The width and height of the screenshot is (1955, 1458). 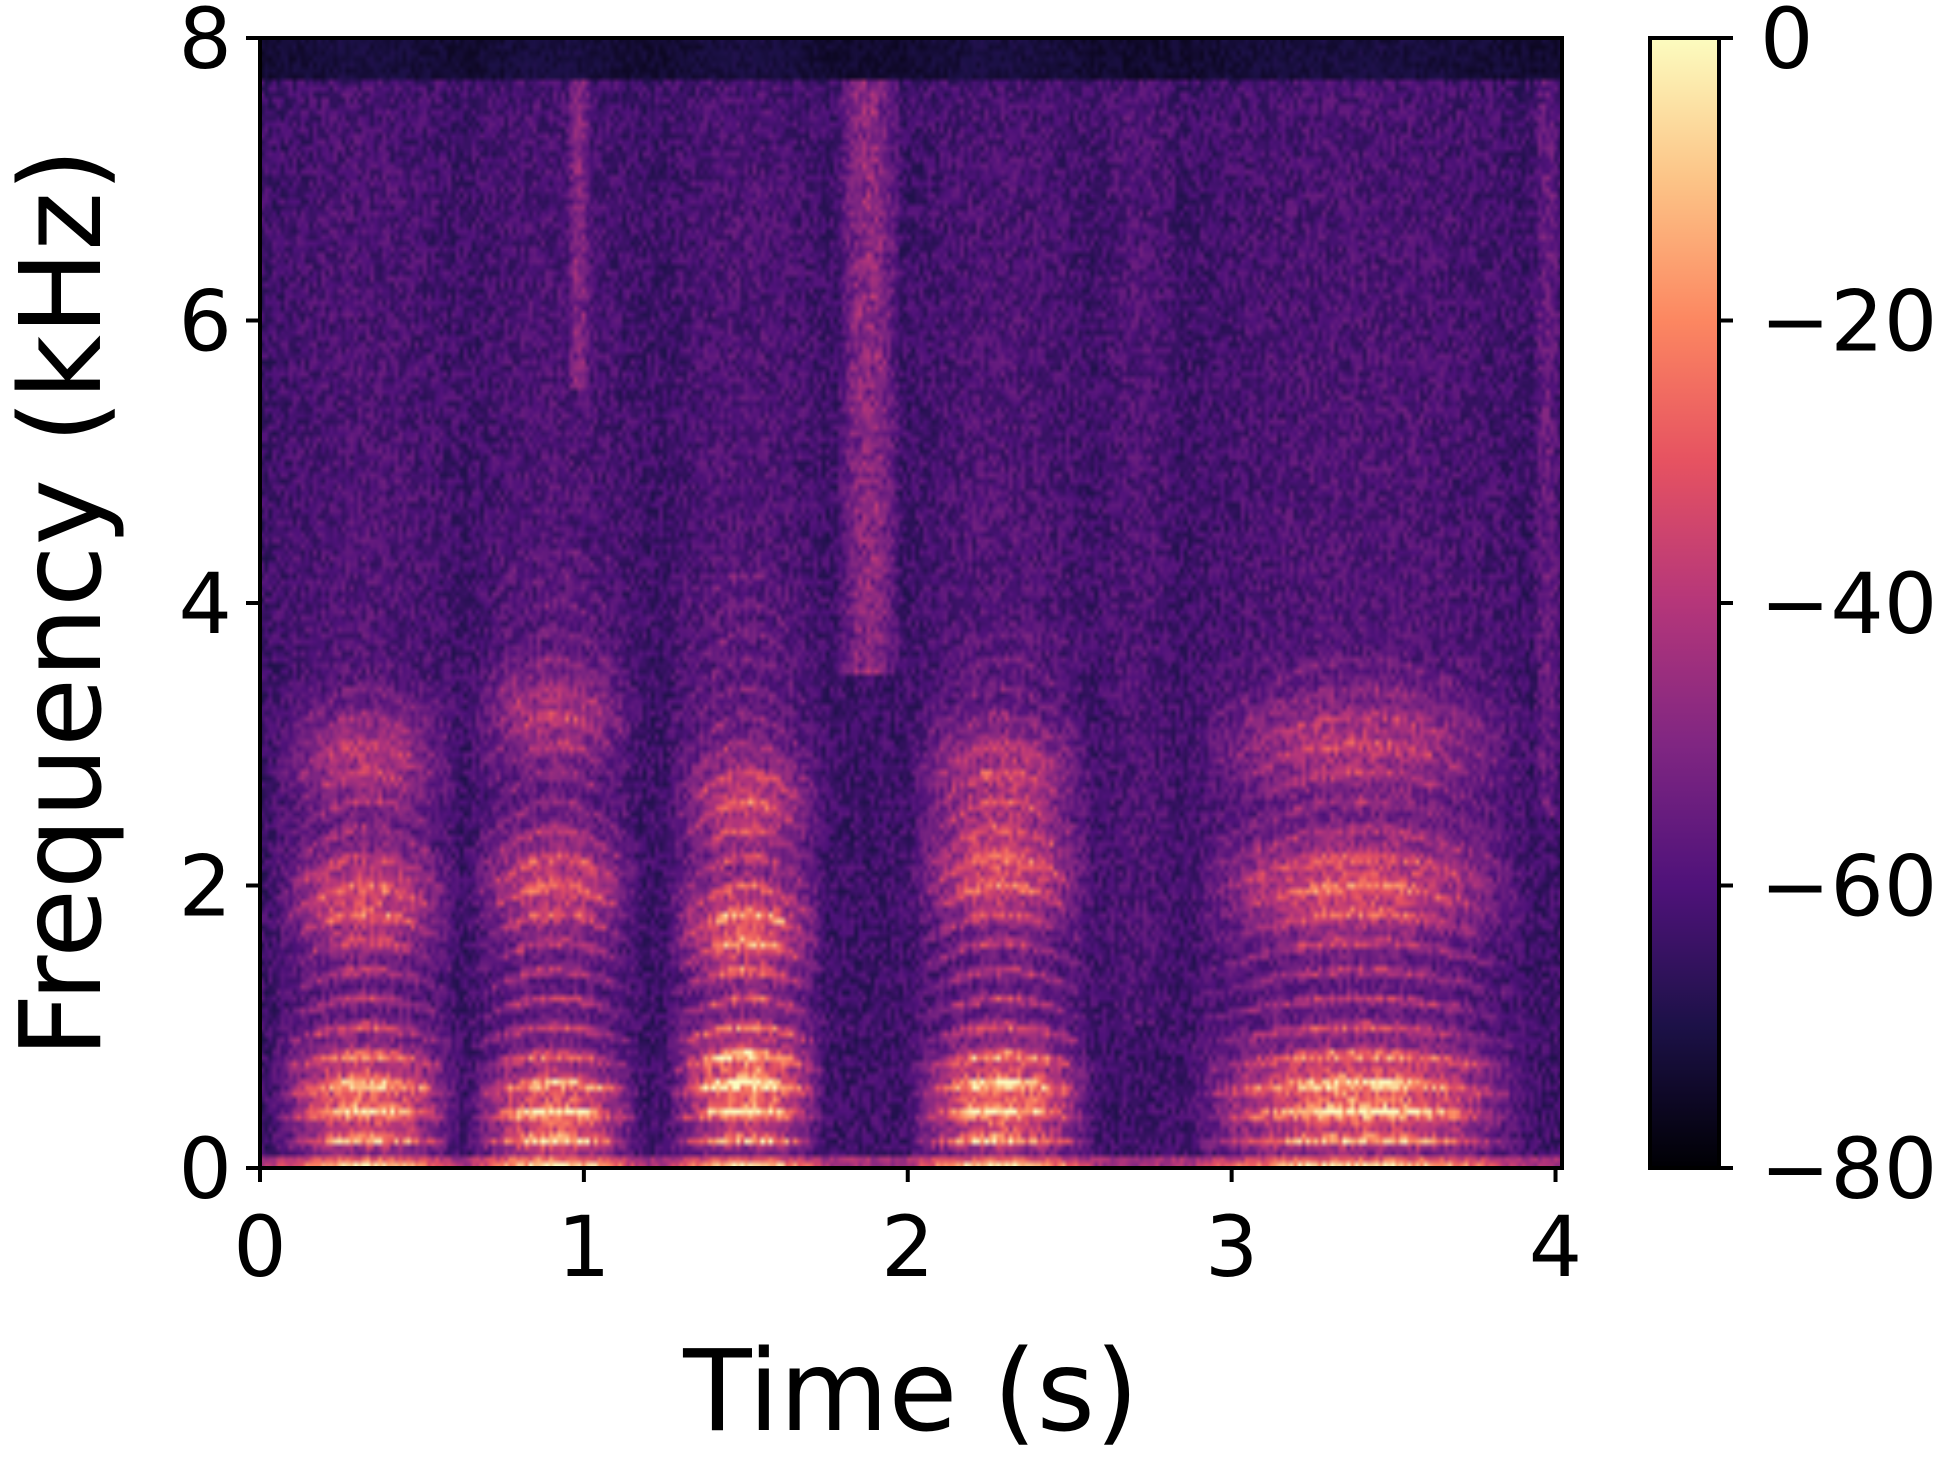 What do you see at coordinates (1848, 1169) in the screenshot?
I see `colorbar-tick-label: −80` at bounding box center [1848, 1169].